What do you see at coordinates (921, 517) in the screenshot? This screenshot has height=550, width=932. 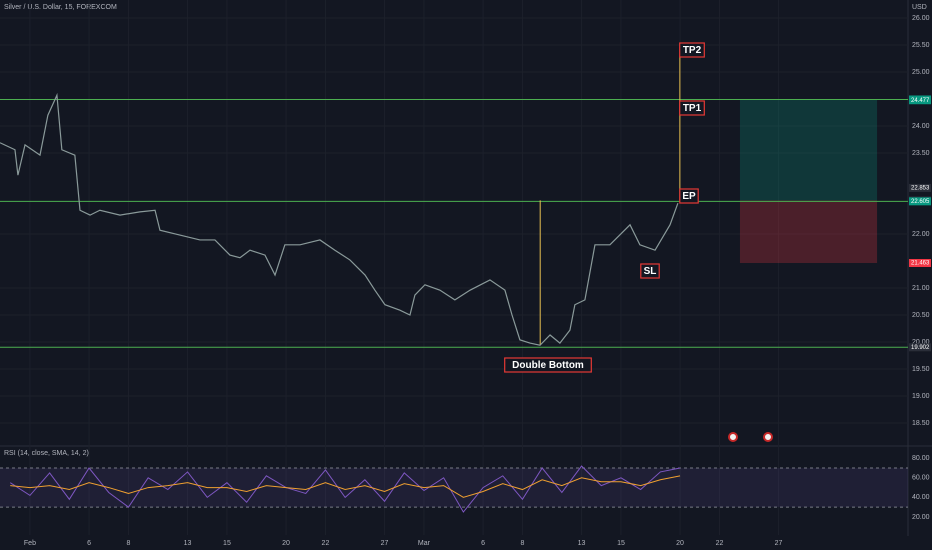 I see `rsi-tick-label: 20.00` at bounding box center [921, 517].